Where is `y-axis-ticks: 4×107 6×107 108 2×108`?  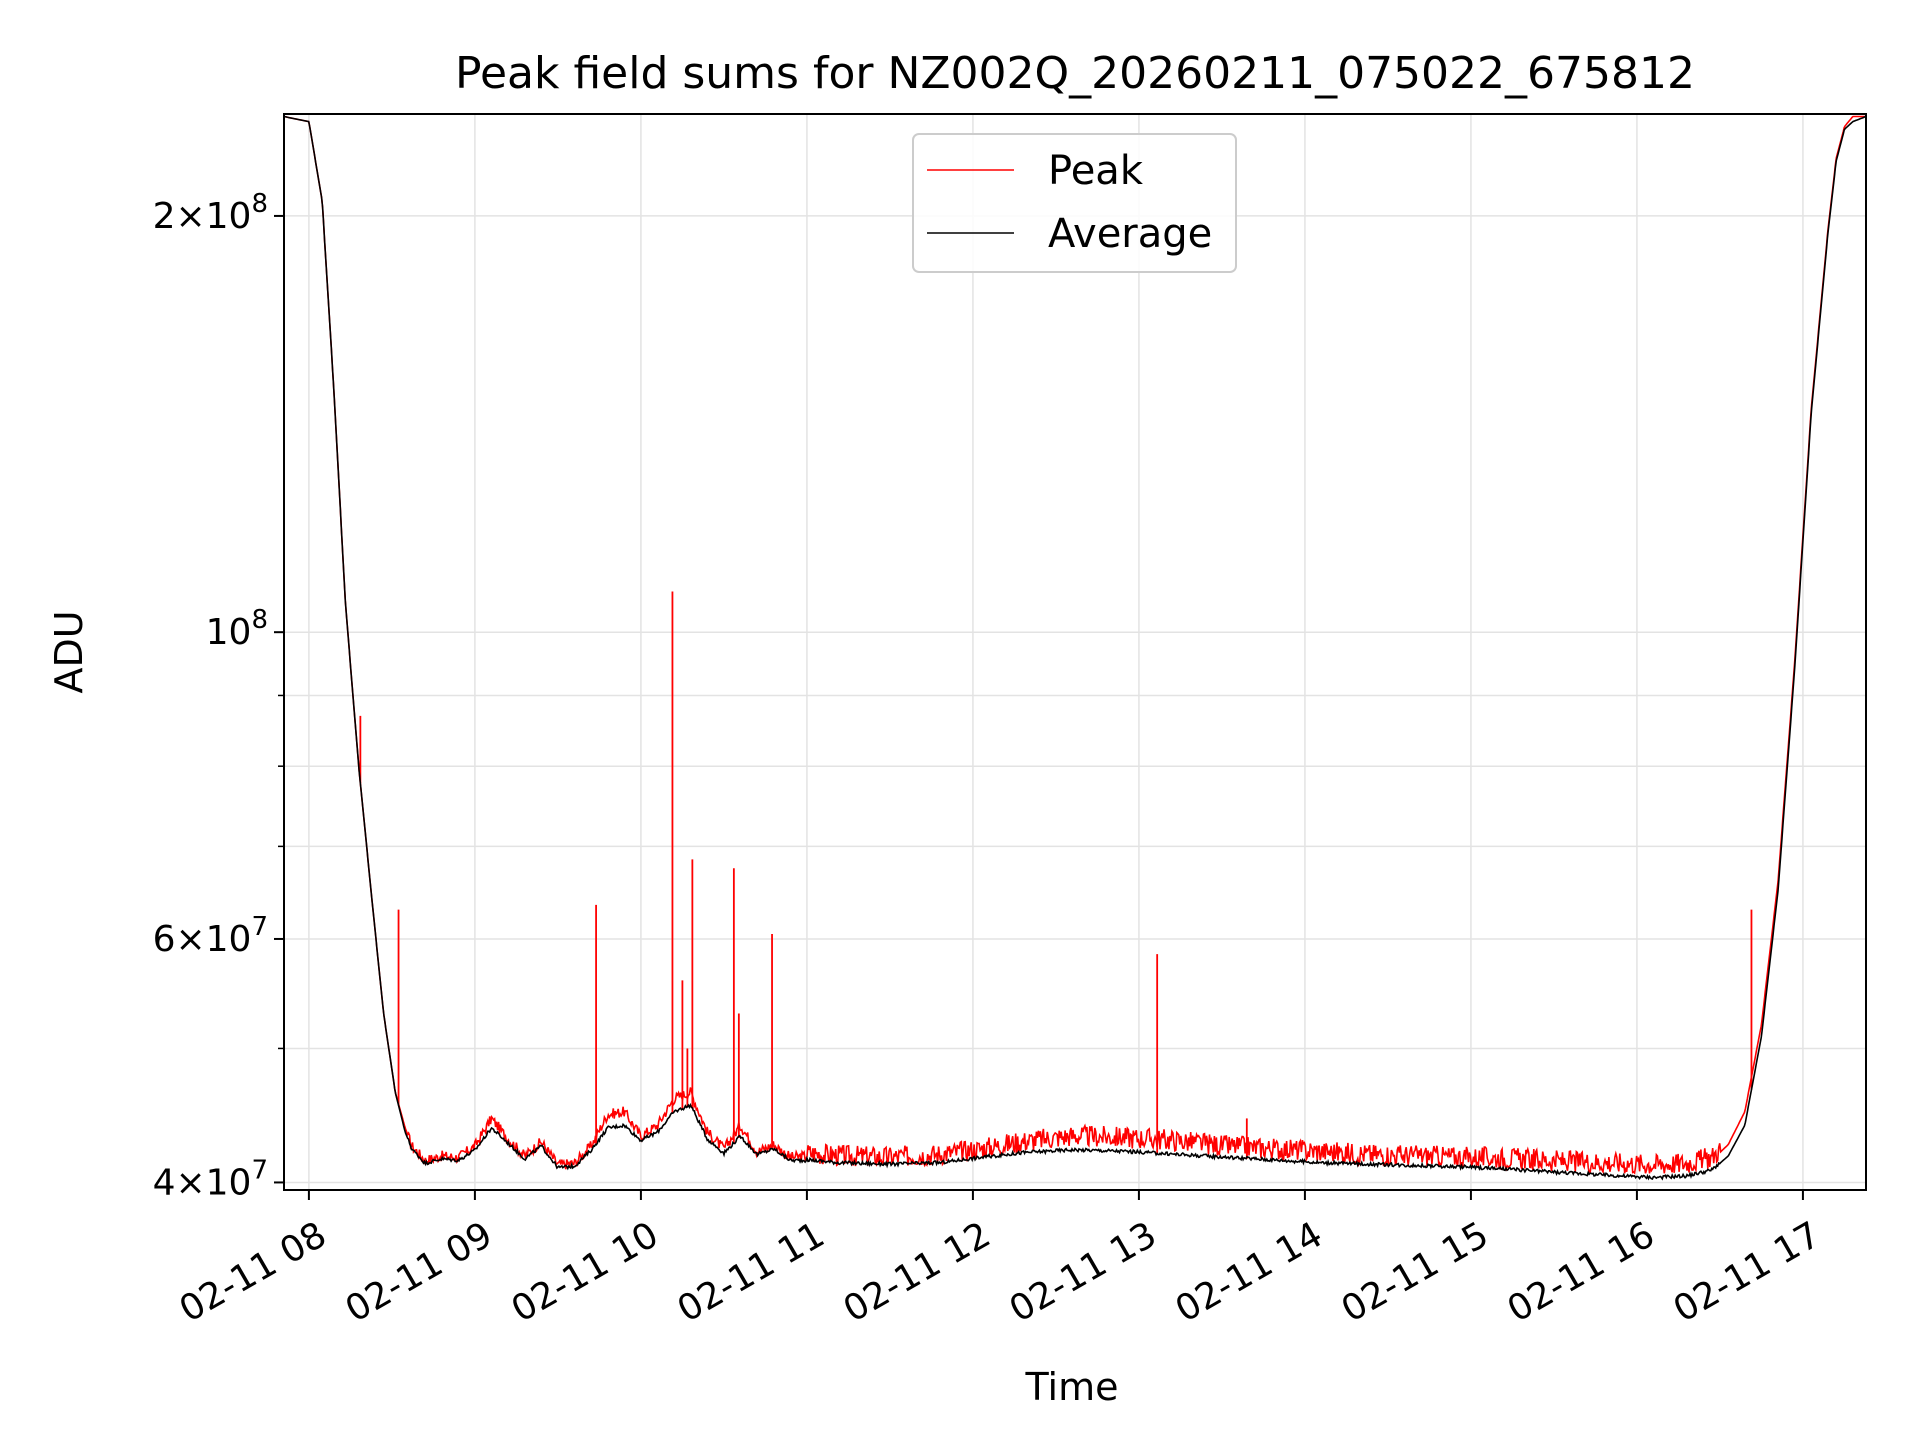
y-axis-ticks: 4×107 6×107 108 2×108 is located at coordinates (218, 696).